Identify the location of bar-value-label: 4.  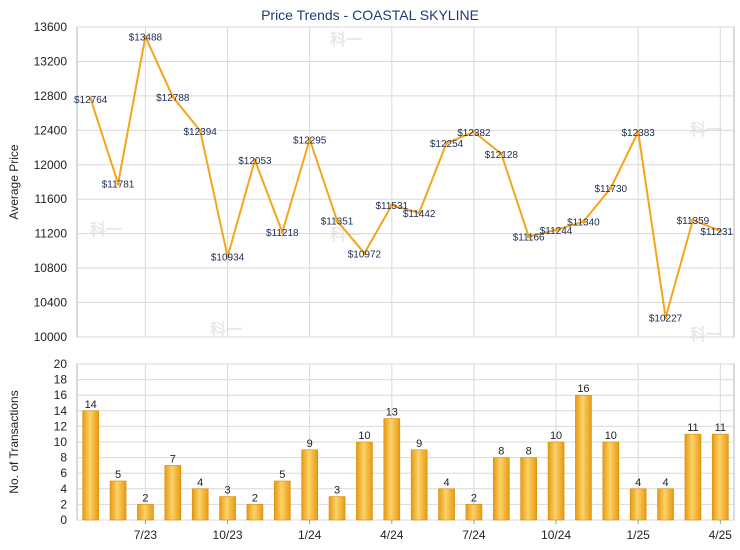
(447, 483).